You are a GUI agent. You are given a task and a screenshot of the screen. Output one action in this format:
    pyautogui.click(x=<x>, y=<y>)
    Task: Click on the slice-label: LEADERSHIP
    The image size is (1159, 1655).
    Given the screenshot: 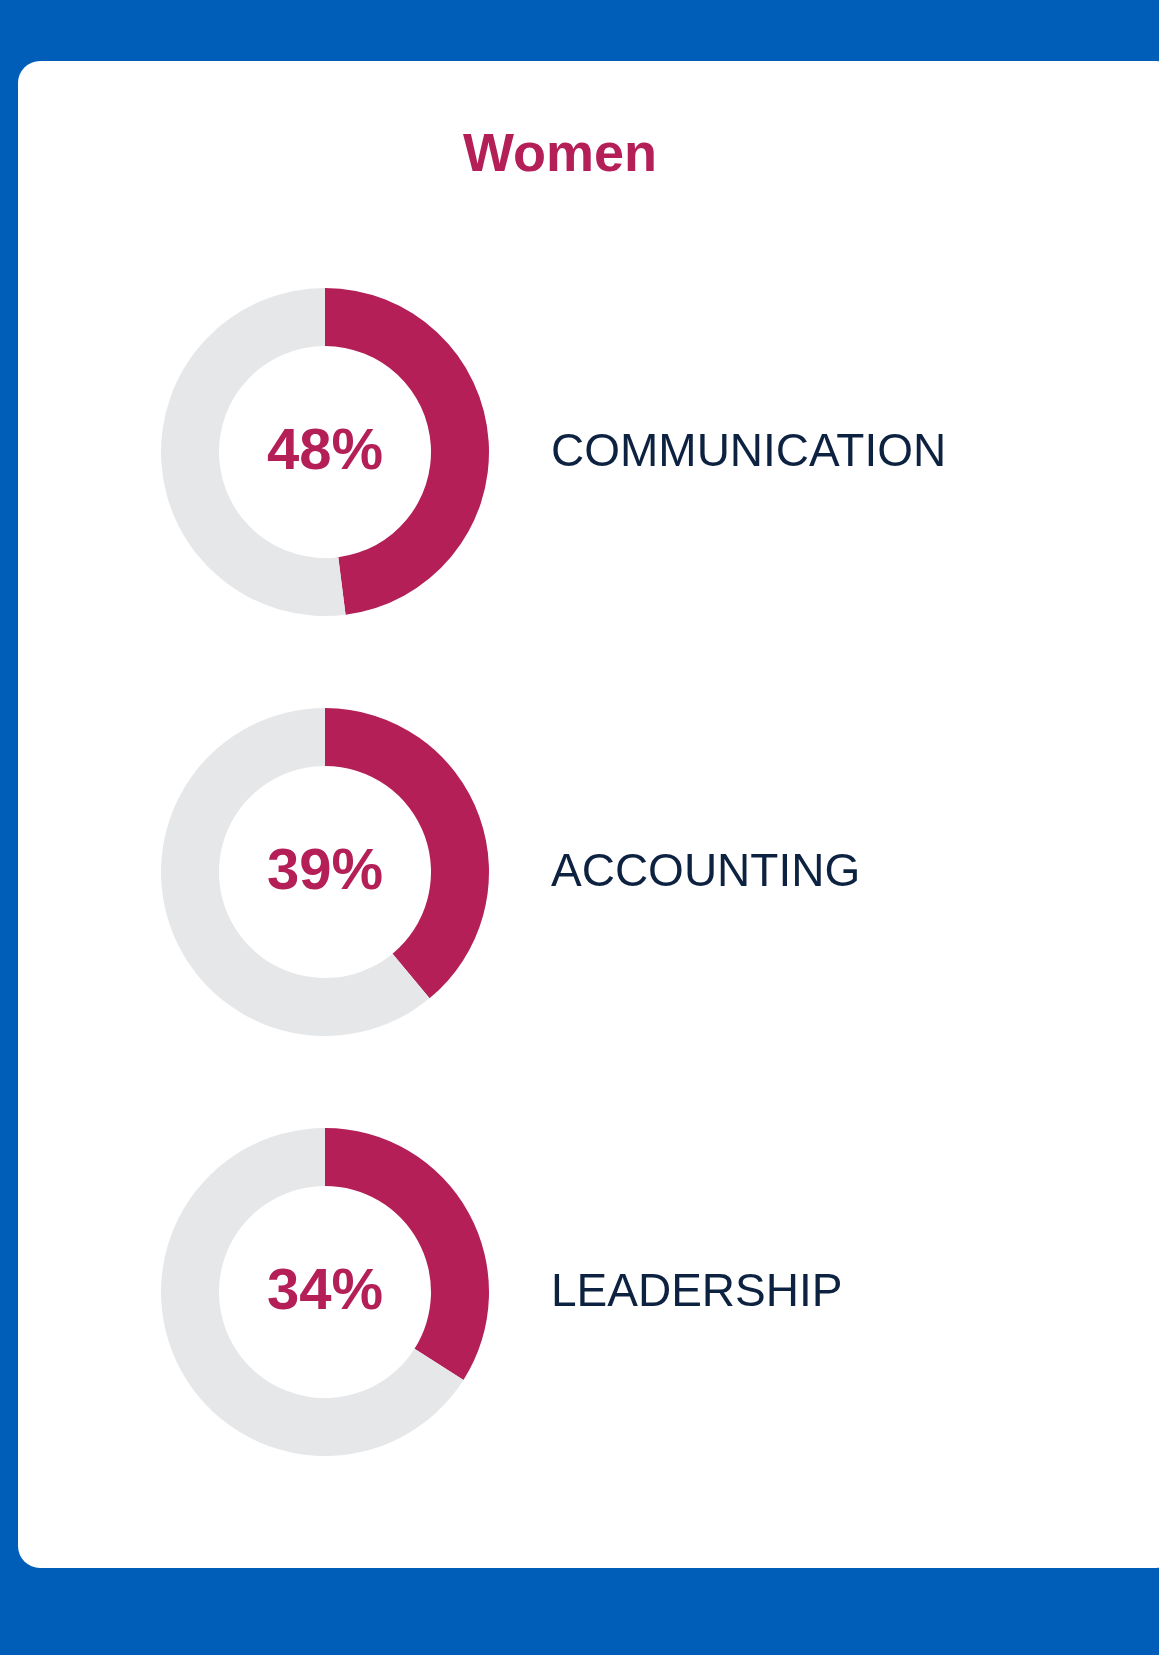 What is the action you would take?
    pyautogui.click(x=697, y=1290)
    